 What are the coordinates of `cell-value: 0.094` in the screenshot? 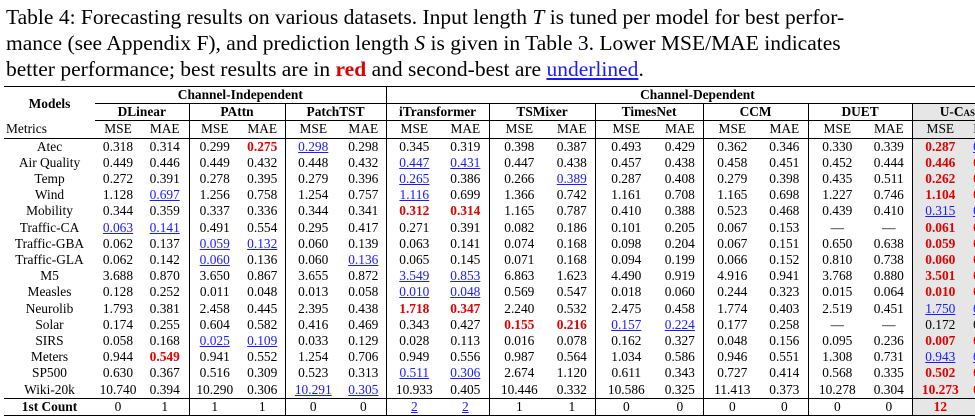 It's located at (626, 260).